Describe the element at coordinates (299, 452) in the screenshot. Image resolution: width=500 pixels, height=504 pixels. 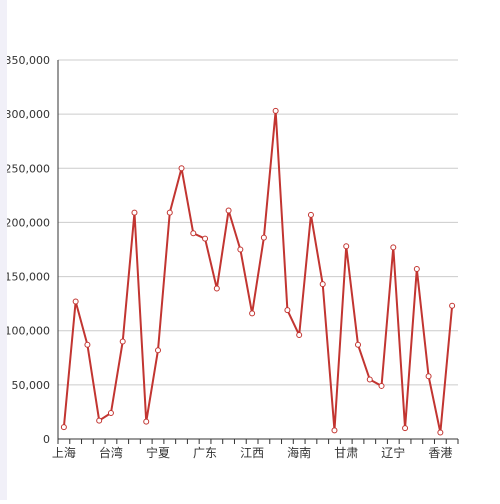
I see `x-tick-label: 海南` at that location.